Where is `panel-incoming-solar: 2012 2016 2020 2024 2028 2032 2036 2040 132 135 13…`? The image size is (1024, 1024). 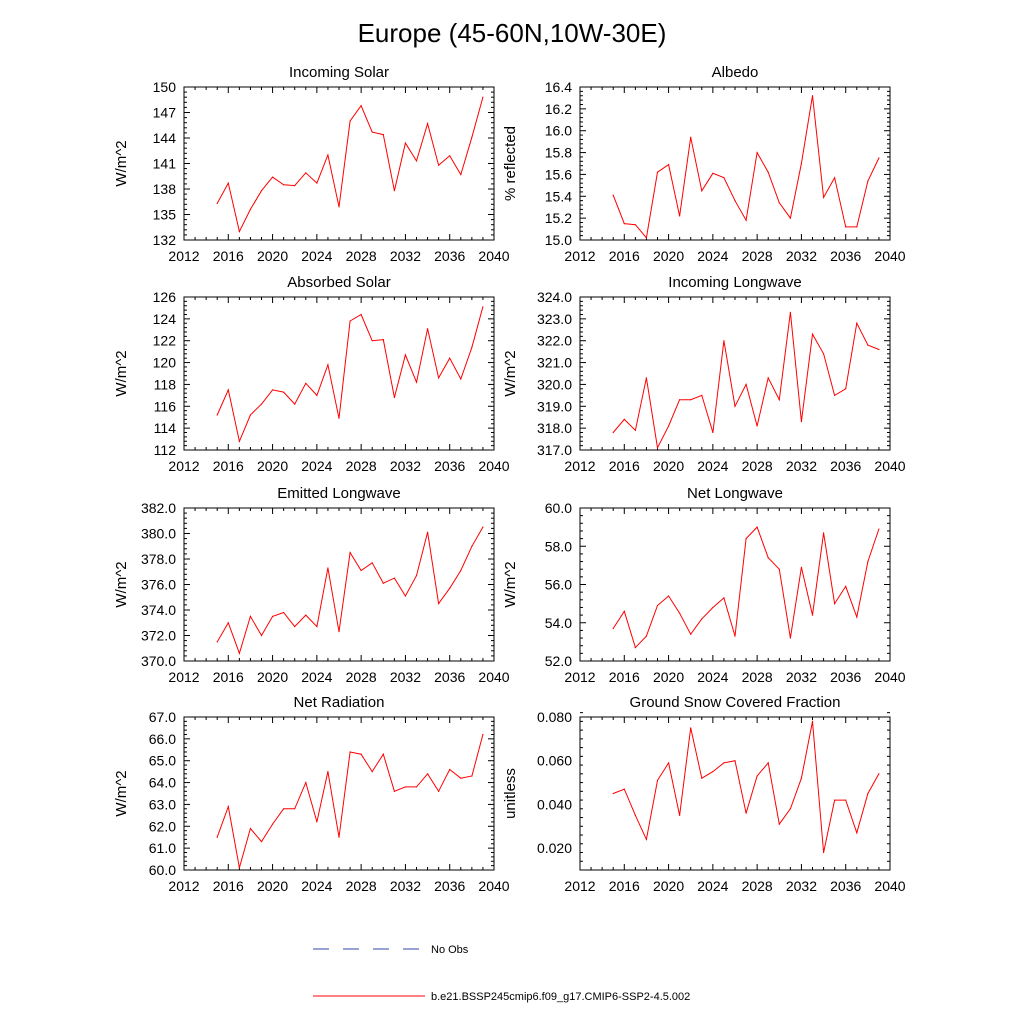
panel-incoming-solar: 2012 2016 2020 2024 2028 2032 2036 2040 132 135 13… is located at coordinates (311, 164).